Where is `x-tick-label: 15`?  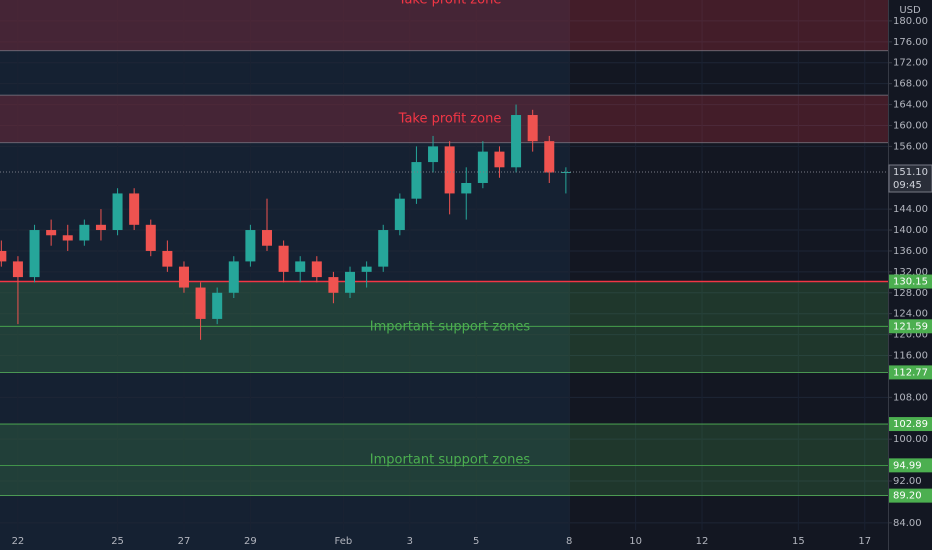 x-tick-label: 15 is located at coordinates (798, 541).